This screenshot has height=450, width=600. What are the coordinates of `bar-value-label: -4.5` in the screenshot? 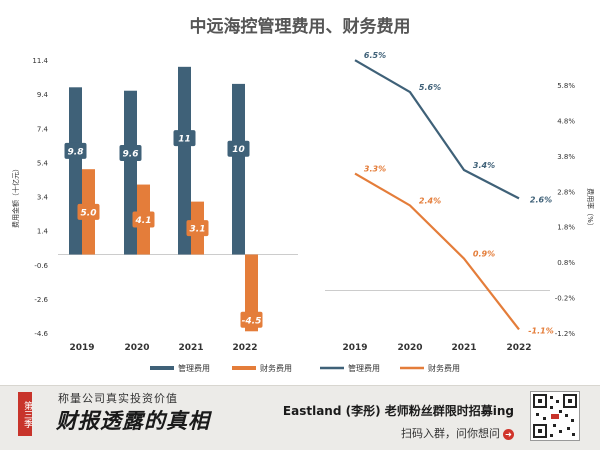 It's located at (252, 321).